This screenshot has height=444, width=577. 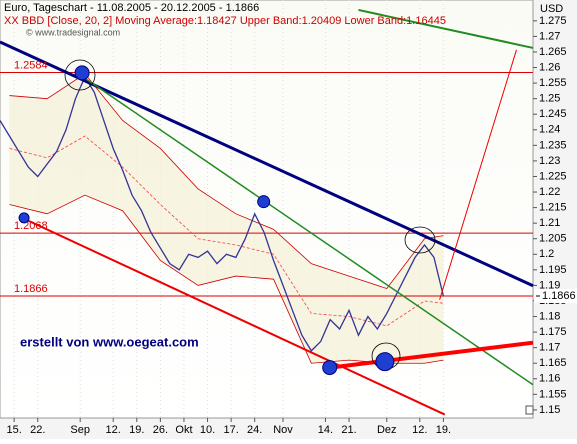 What do you see at coordinates (553, 363) in the screenshot?
I see `y-tick-label: 1.165` at bounding box center [553, 363].